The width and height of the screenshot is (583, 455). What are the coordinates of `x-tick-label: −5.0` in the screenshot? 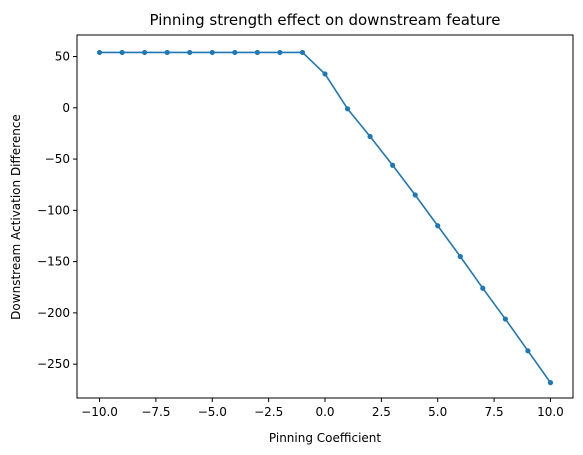 It's located at (212, 412).